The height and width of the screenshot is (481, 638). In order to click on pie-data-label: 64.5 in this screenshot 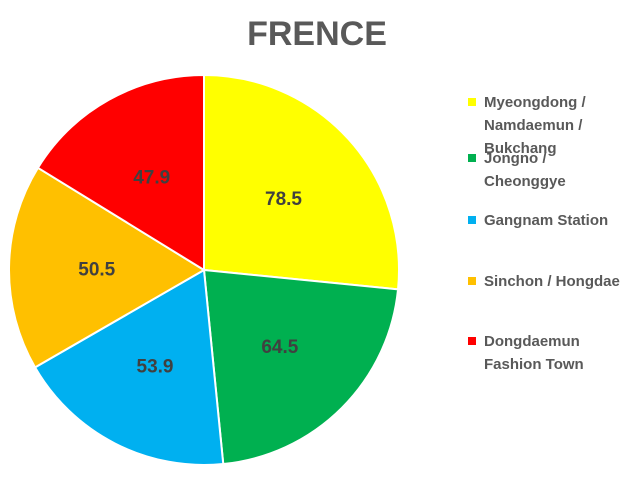, I will do `click(279, 347)`.